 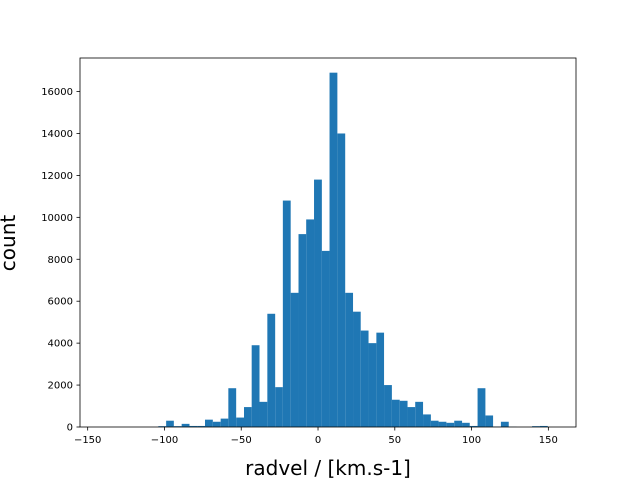 What do you see at coordinates (10, 243) in the screenshot?
I see `y-axis-label: count` at bounding box center [10, 243].